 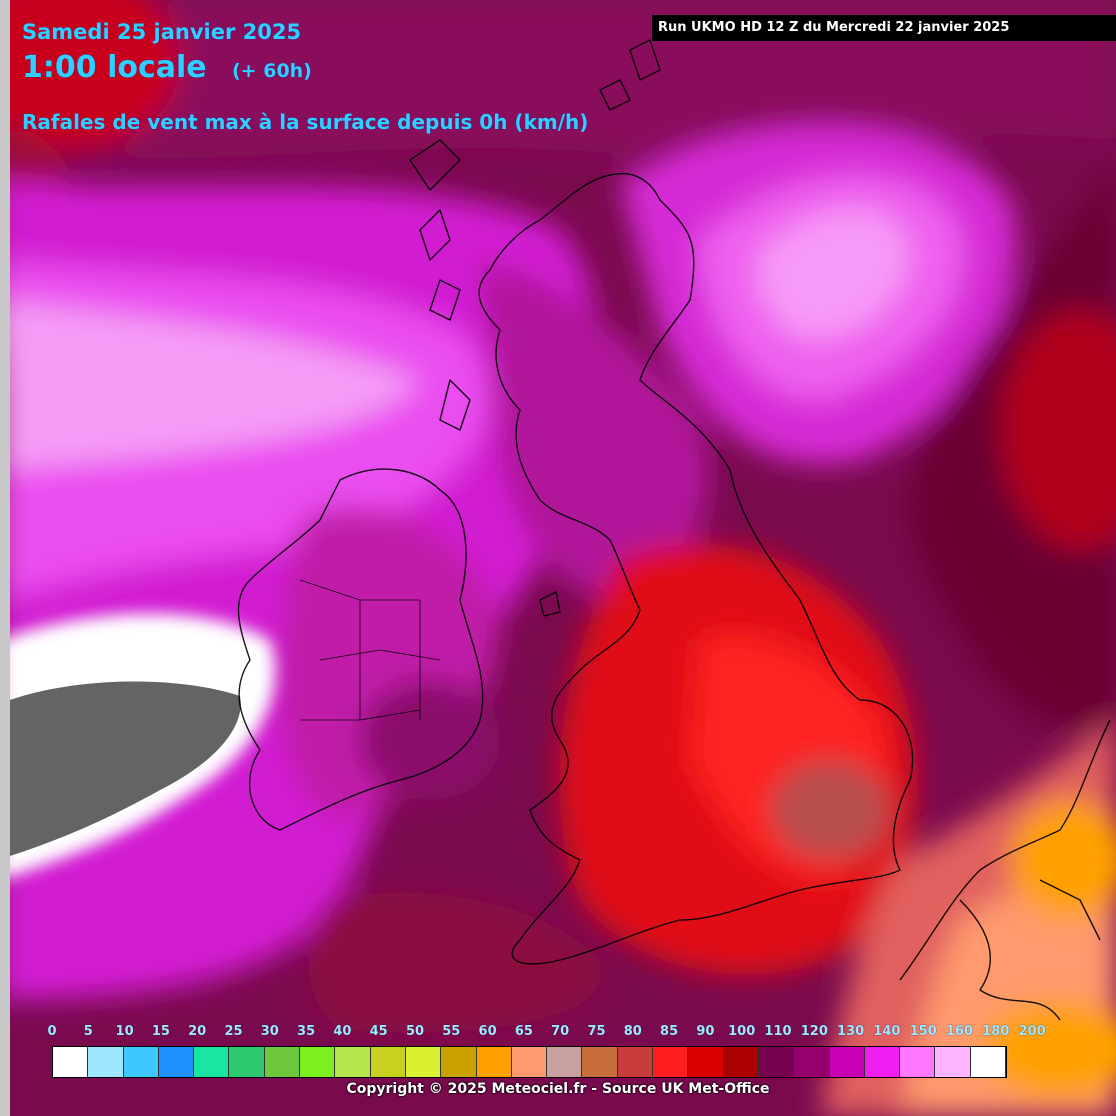 I want to click on legend-tick-label: 10, so click(x=124, y=1031).